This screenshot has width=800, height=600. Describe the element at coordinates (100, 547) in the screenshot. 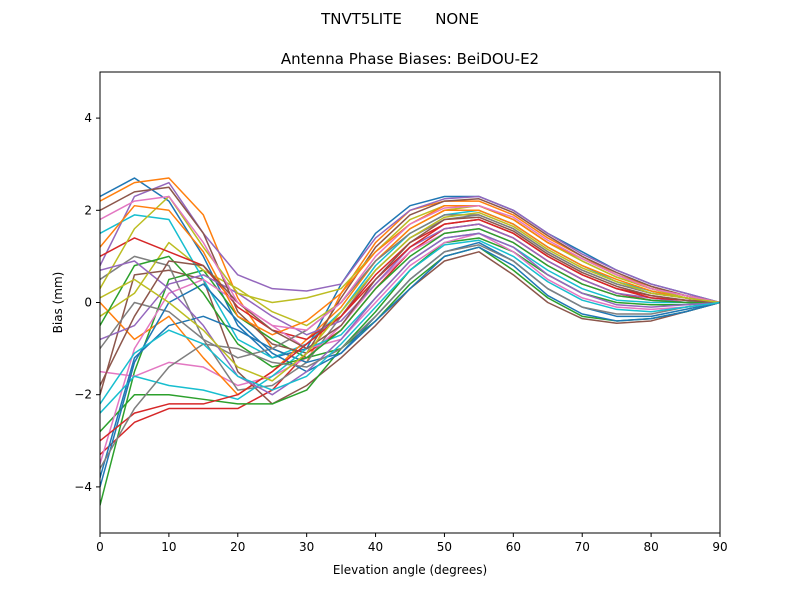

I see `x-tick-label: 0` at that location.